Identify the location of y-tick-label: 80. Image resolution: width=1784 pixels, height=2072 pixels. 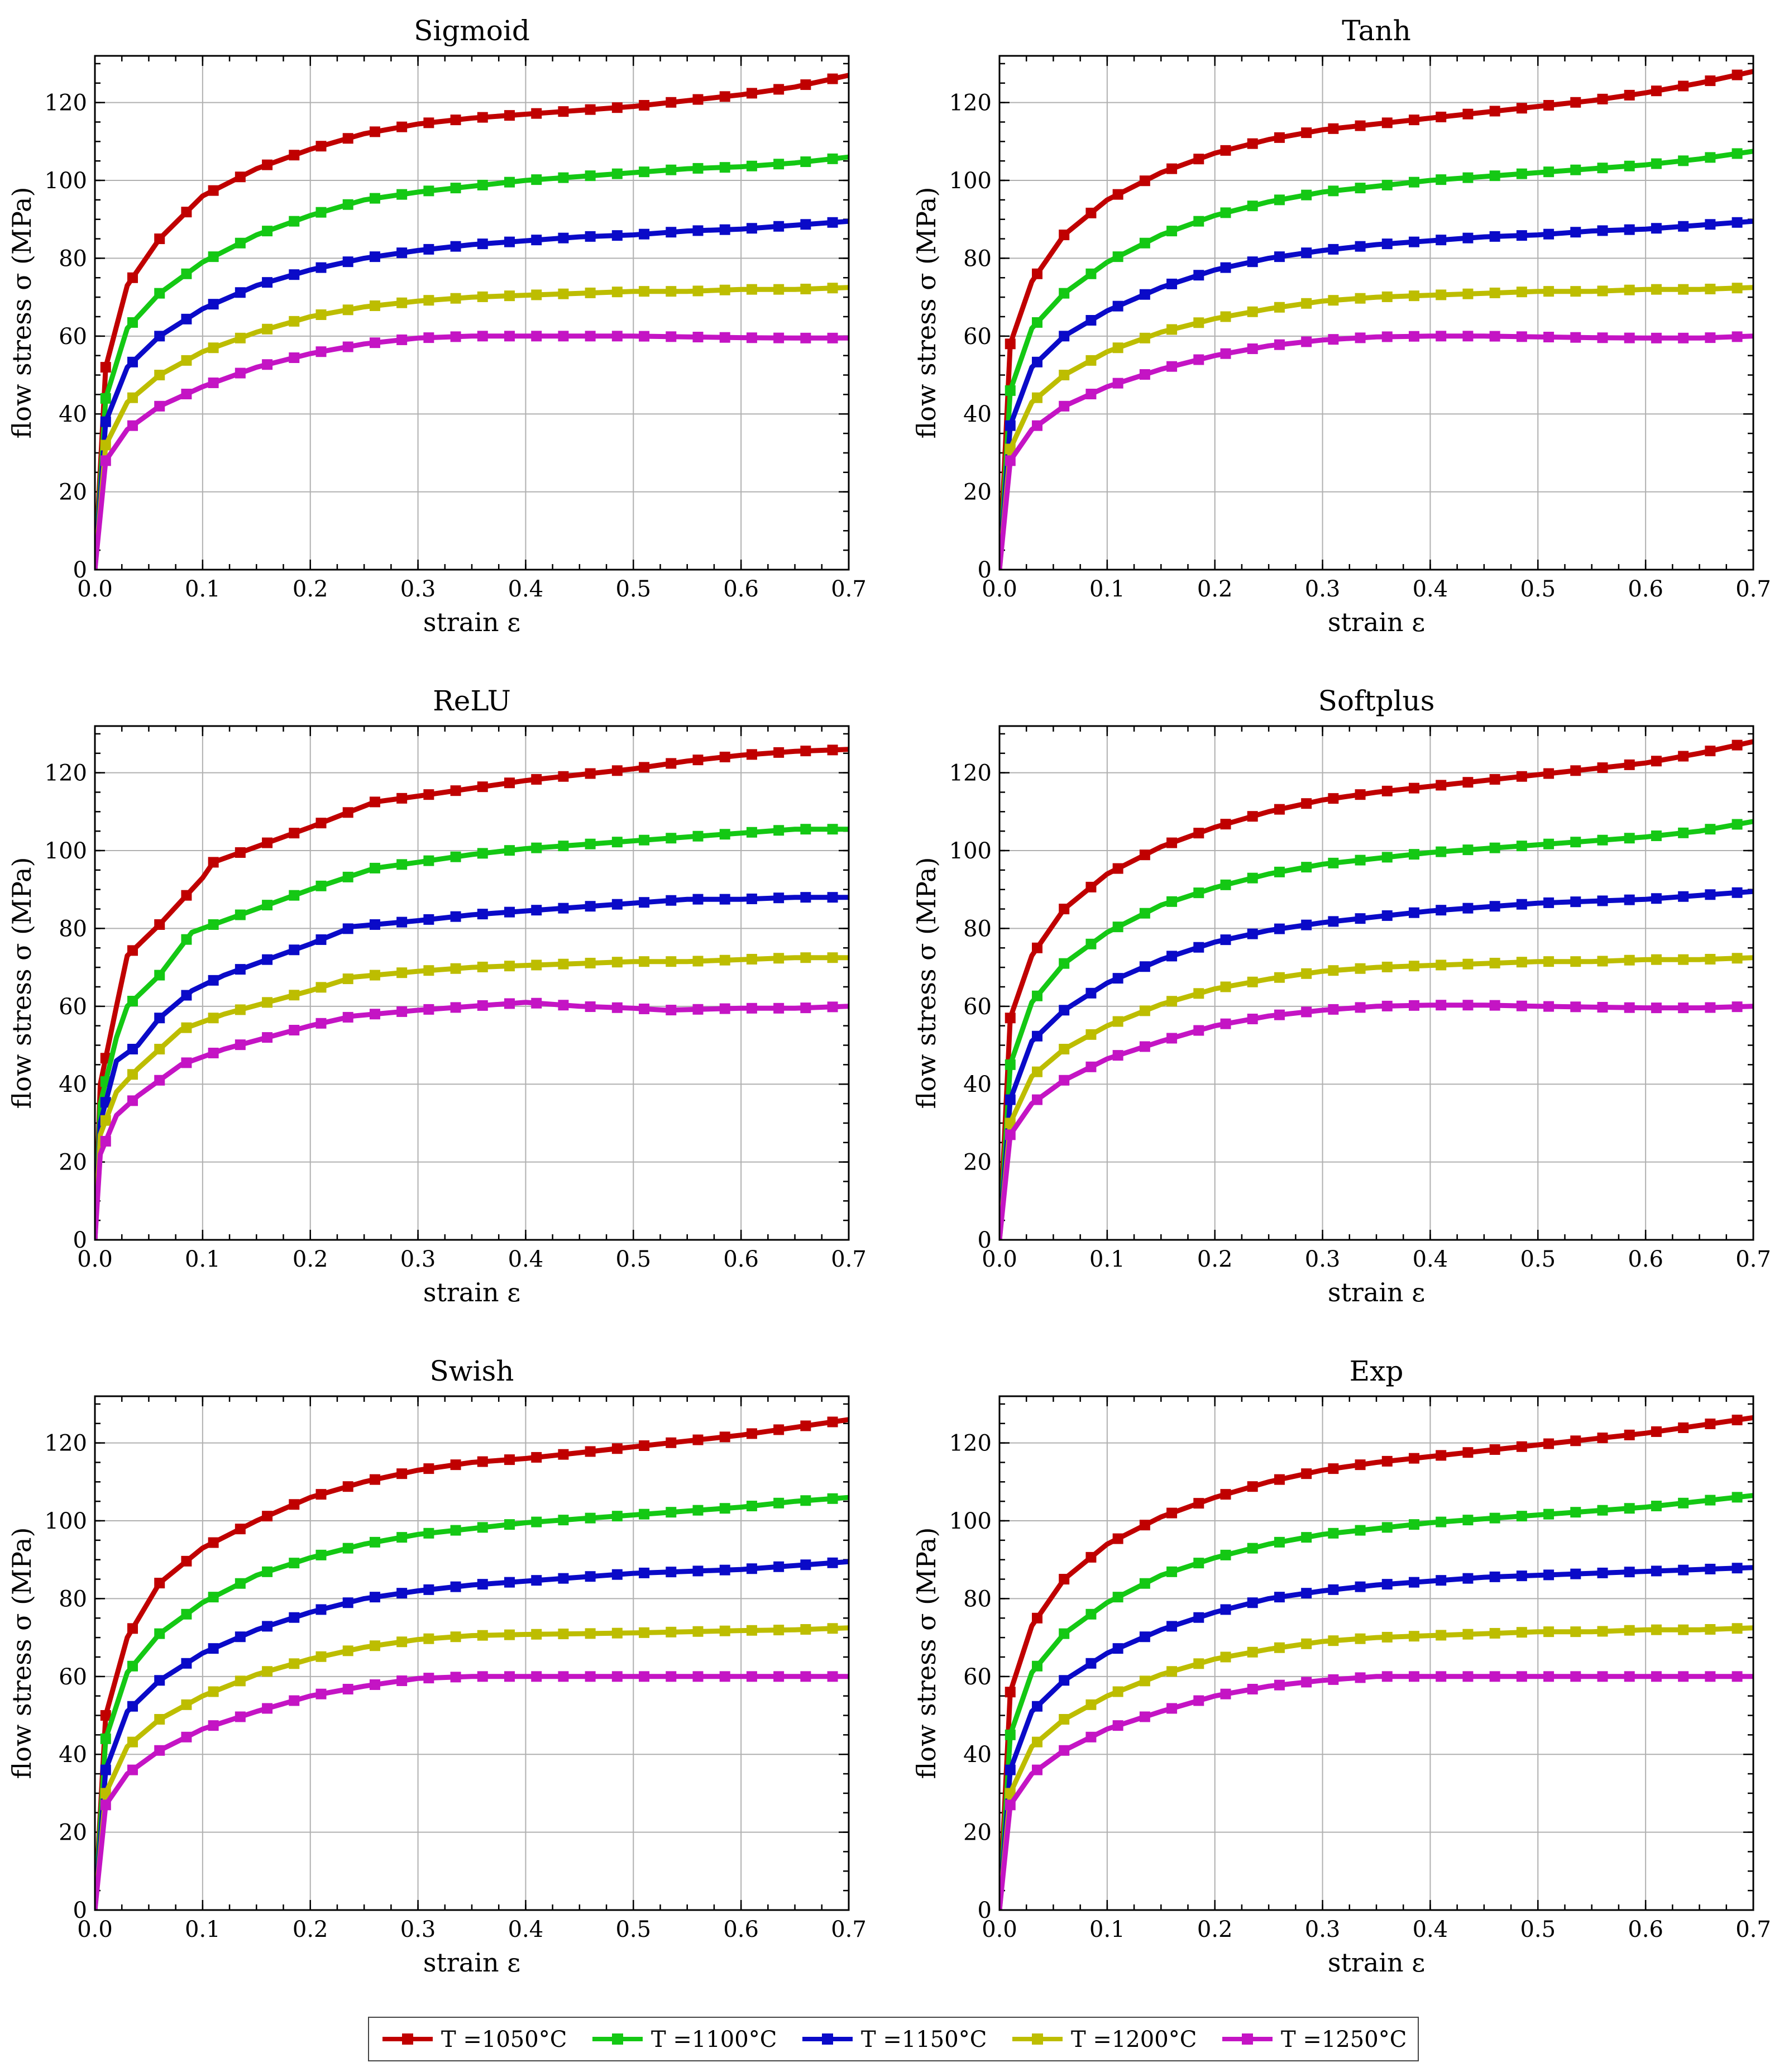
(73, 258).